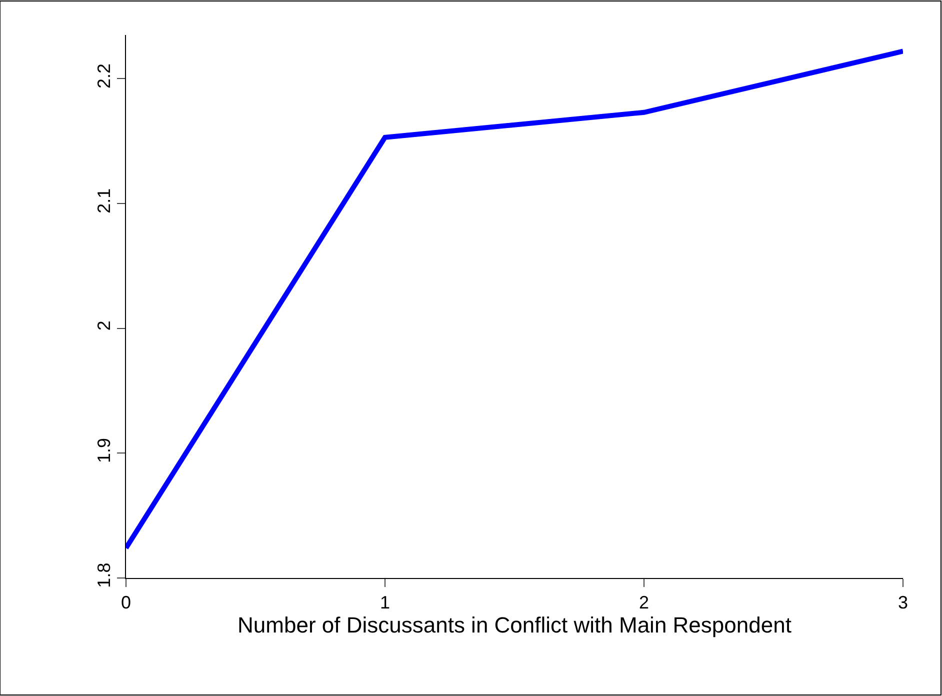 The width and height of the screenshot is (942, 696). Describe the element at coordinates (104, 575) in the screenshot. I see `y-tick-label: 1.8` at that location.